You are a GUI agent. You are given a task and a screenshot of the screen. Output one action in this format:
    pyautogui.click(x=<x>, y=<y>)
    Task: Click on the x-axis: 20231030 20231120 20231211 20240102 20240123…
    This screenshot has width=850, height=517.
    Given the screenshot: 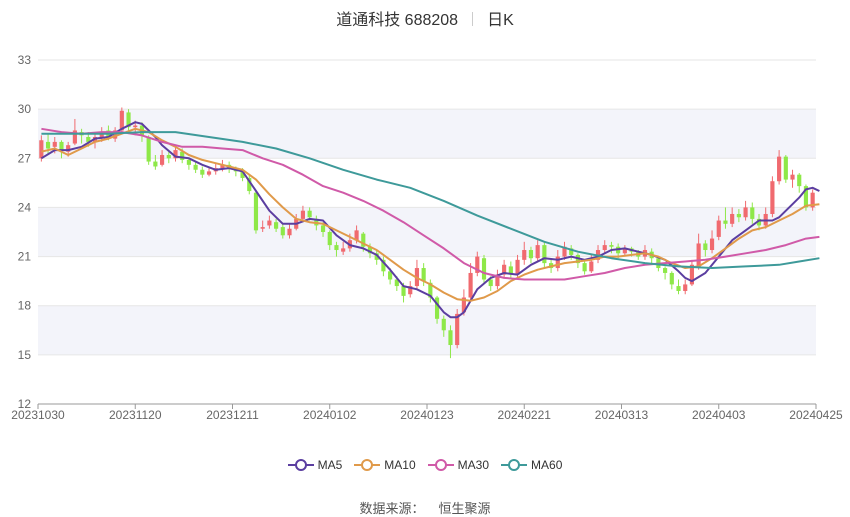 What is the action you would take?
    pyautogui.click(x=427, y=412)
    